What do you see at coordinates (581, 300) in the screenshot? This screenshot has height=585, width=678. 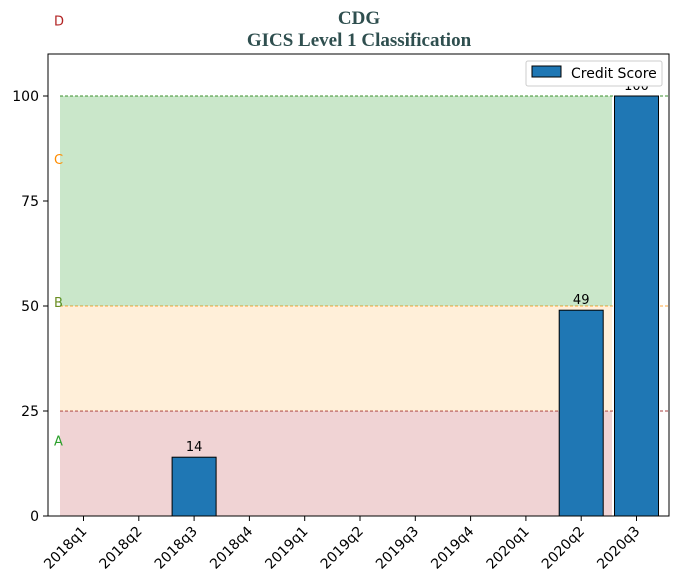 I see `data-label-2020q2: 49` at bounding box center [581, 300].